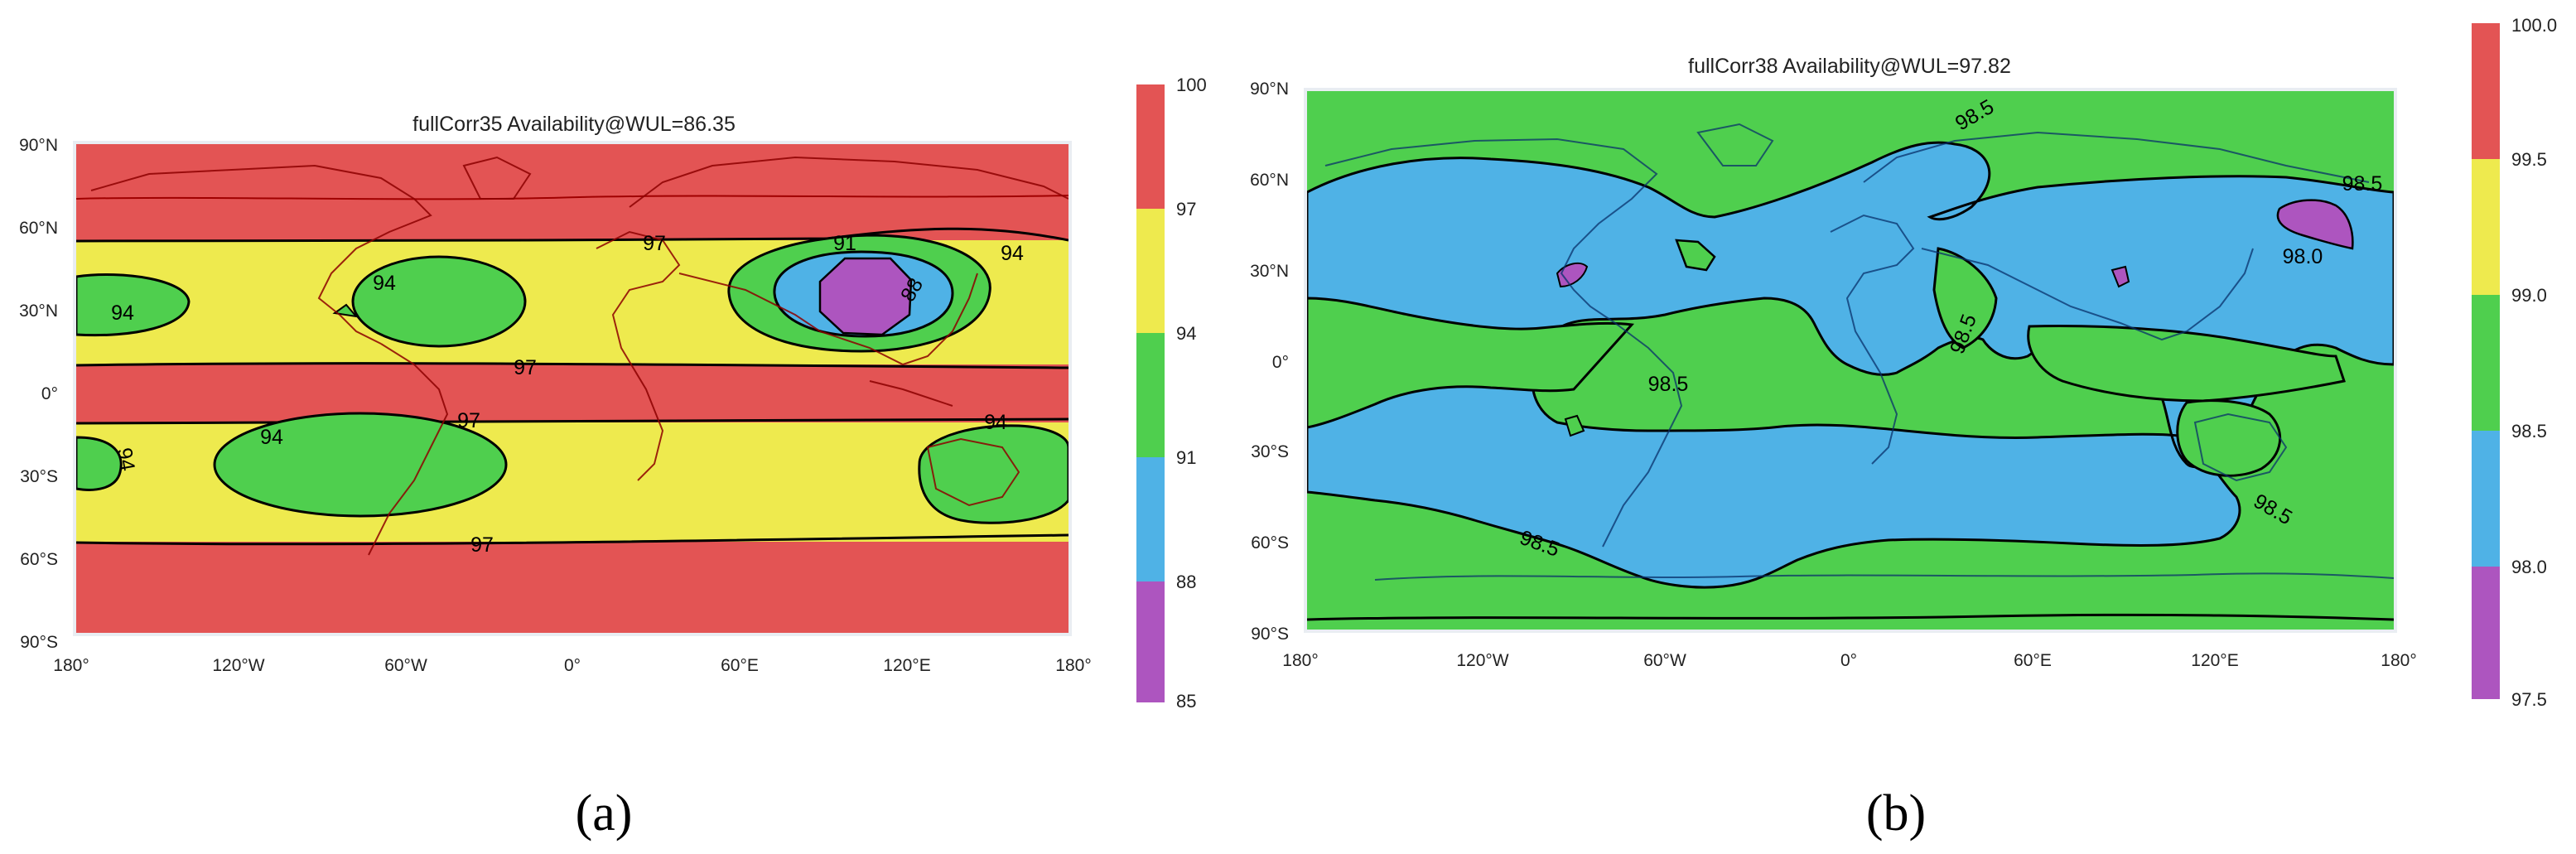 This screenshot has height=854, width=2576. I want to click on y-tick-a-3: 0°, so click(50, 393).